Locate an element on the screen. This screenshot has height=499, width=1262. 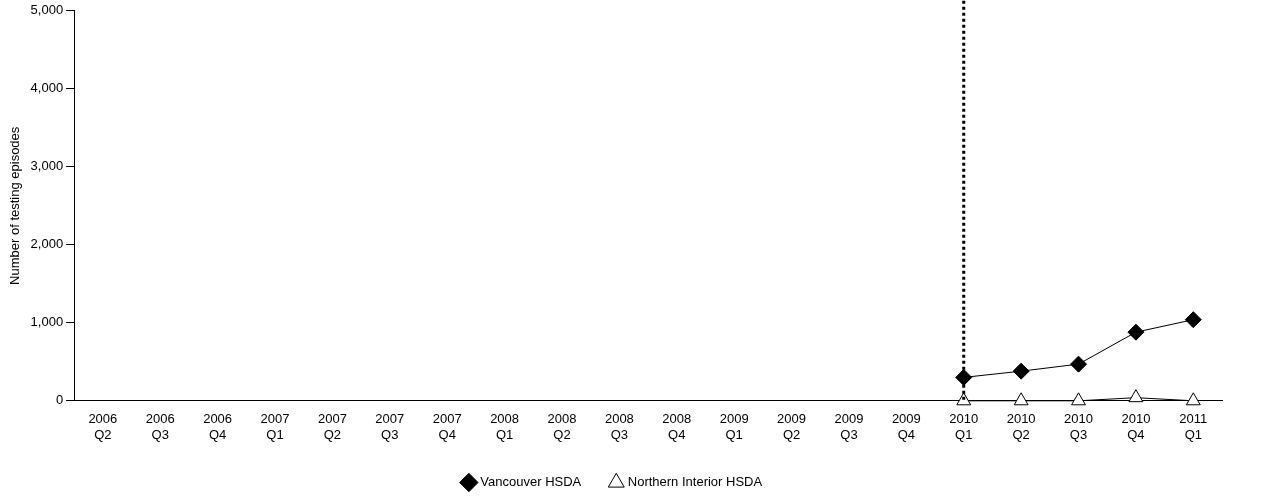
y-tick-label: 3,000 is located at coordinates (47, 166).